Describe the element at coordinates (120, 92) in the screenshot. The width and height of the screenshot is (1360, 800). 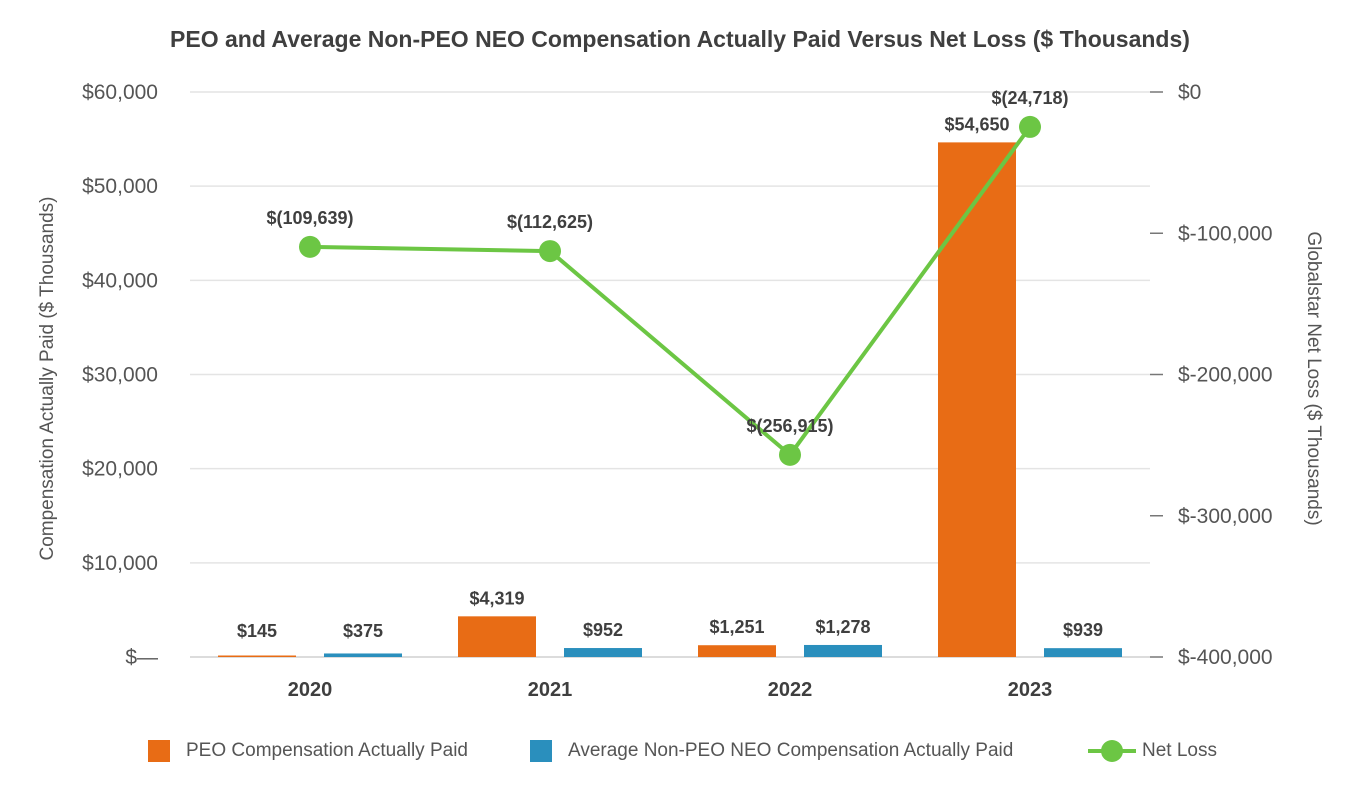
I see `y-tick-label: $60,000` at that location.